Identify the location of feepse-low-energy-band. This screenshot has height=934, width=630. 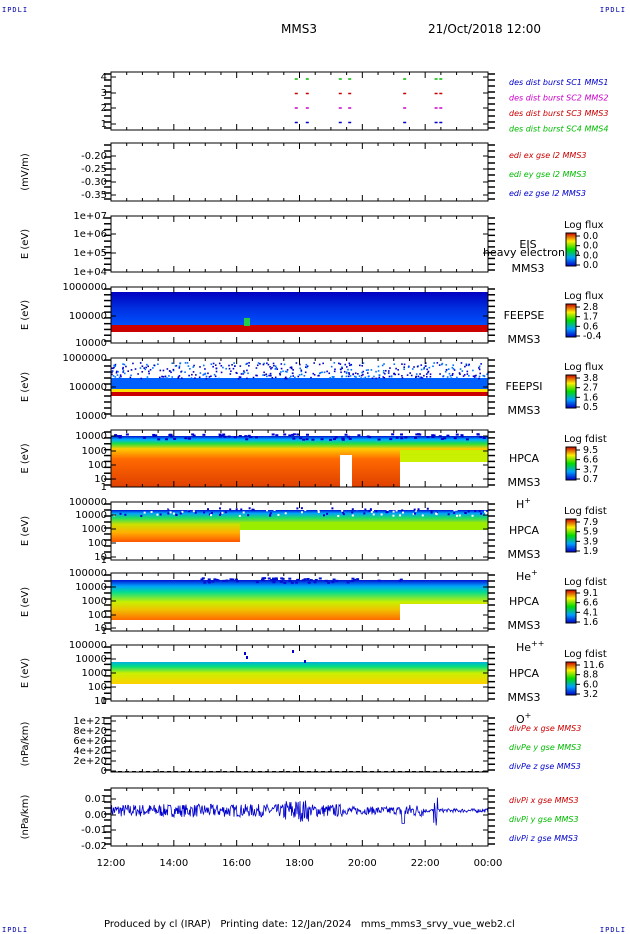
(299, 328).